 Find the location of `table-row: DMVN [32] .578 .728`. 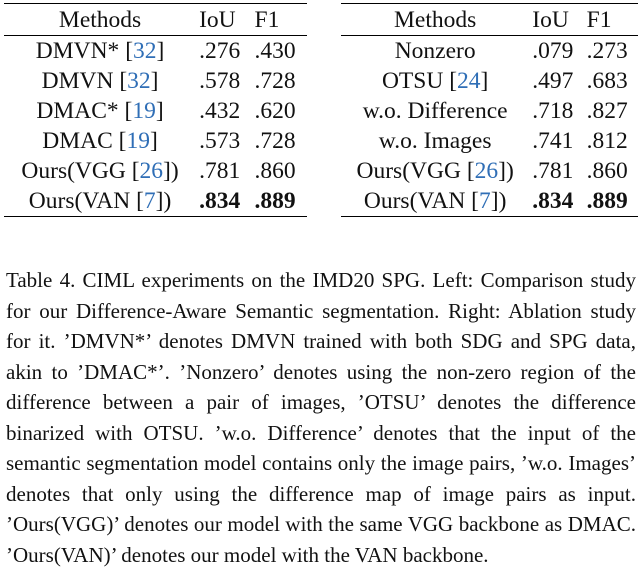

table-row: DMVN [32] .578 .728 is located at coordinates (155, 81).